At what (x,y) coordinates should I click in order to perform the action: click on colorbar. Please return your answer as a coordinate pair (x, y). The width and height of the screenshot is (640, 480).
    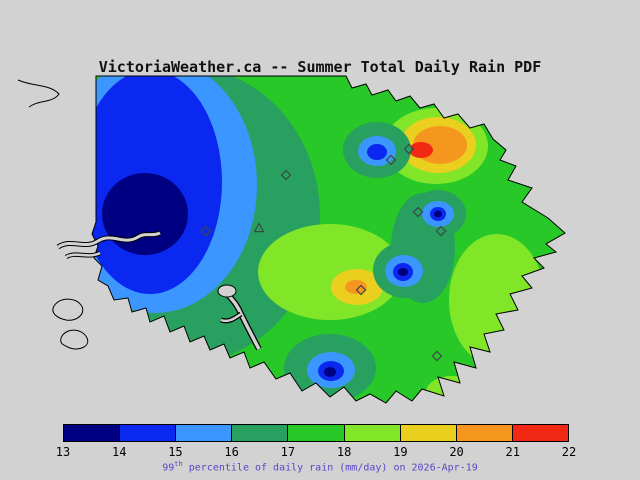
    Looking at the image, I should click on (316, 433).